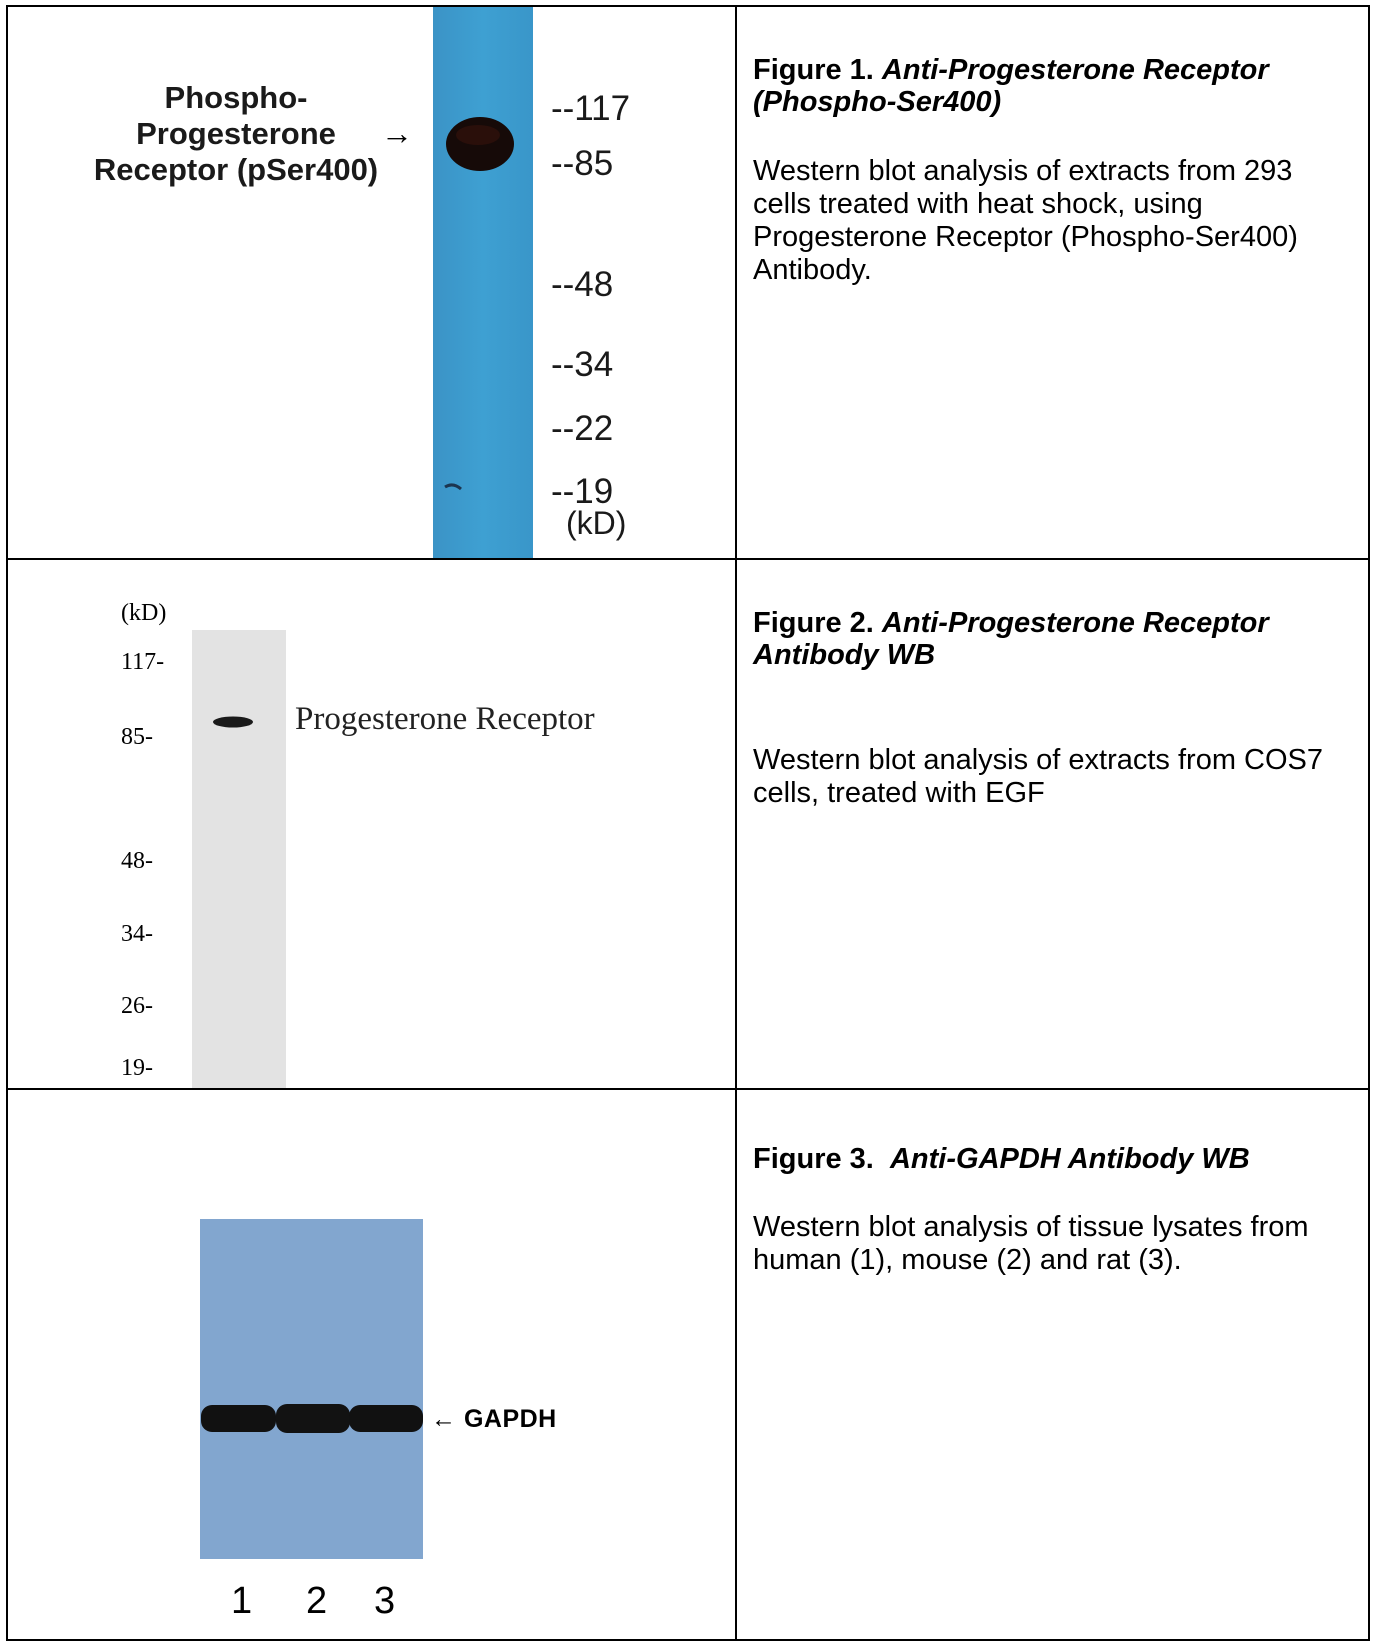  I want to click on figure-1-title-prefix: Figure 1., so click(813, 70).